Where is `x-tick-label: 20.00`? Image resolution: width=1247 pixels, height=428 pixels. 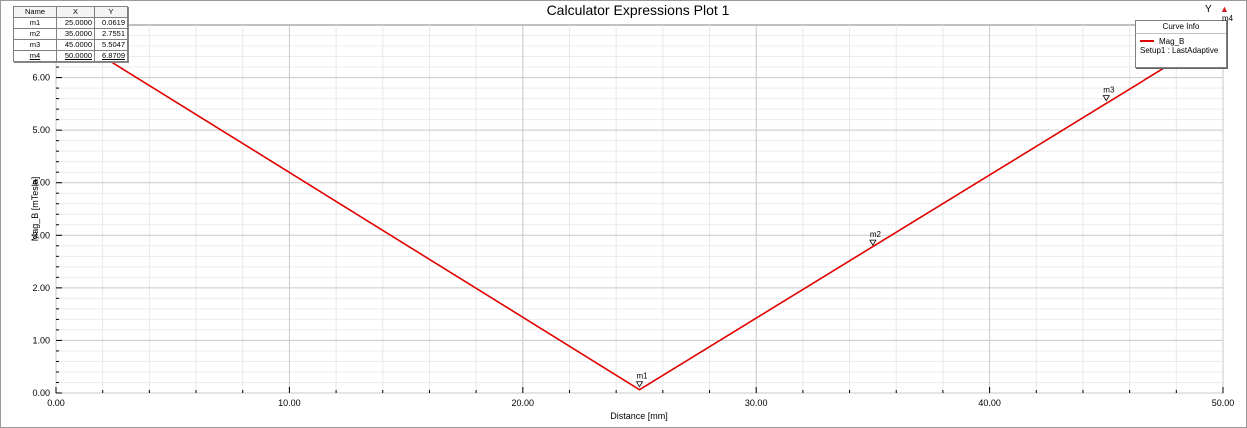 x-tick-label: 20.00 is located at coordinates (523, 403).